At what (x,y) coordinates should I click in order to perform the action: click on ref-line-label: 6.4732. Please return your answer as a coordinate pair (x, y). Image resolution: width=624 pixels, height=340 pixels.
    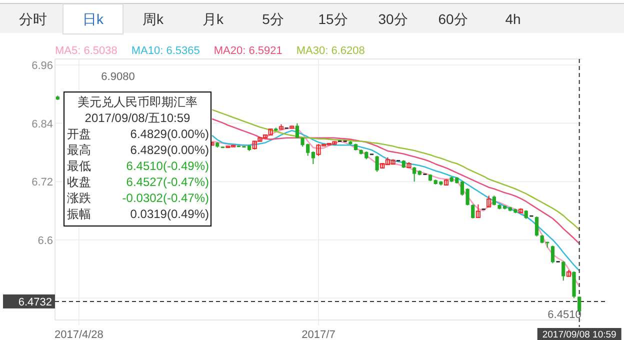
    Looking at the image, I should click on (35, 302).